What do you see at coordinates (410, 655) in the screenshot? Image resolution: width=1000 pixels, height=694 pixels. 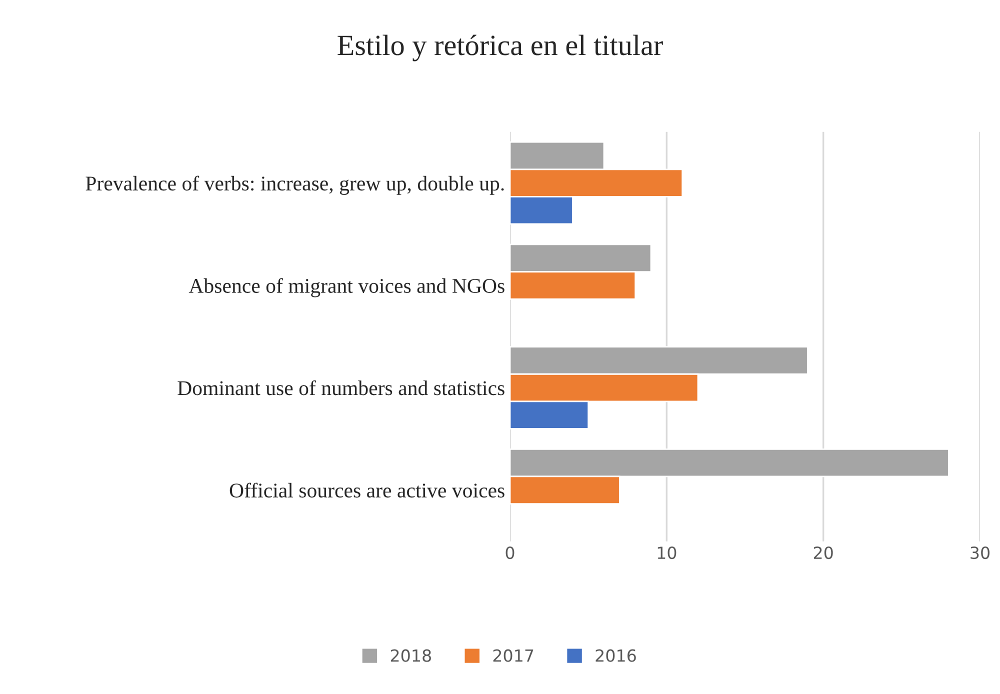 I see `legend-label: 2018` at bounding box center [410, 655].